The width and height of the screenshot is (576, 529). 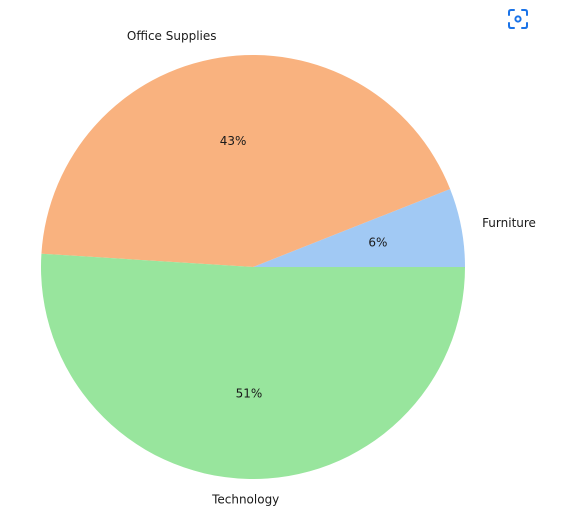 I want to click on focus-mode-icon, so click(x=518, y=19).